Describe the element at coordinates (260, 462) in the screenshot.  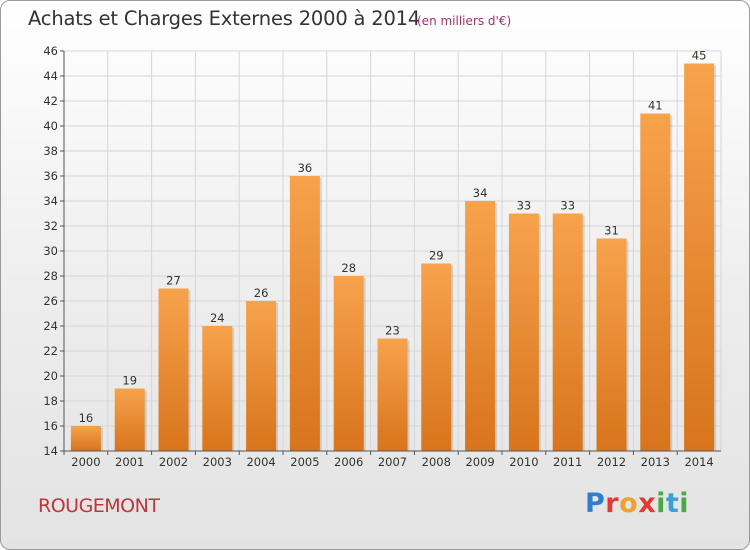
I see `x-tick-label: 2004` at that location.